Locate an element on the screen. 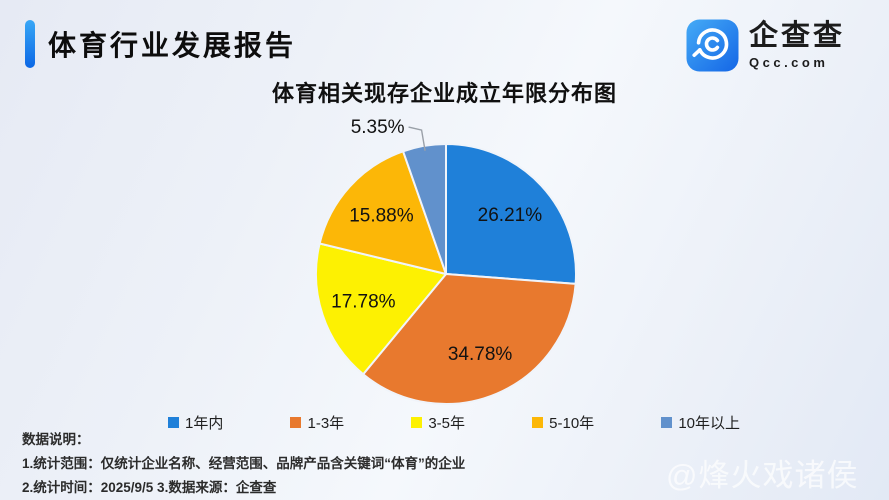 This screenshot has width=889, height=500. legend-label: 3-5年 is located at coordinates (446, 423).